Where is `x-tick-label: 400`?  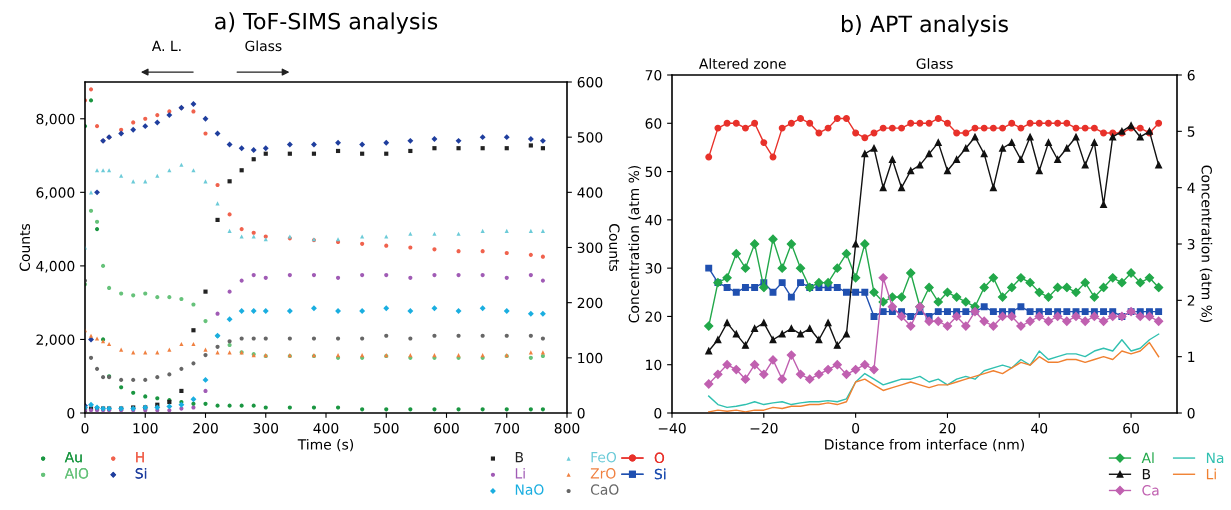
x-tick-label: 400 is located at coordinates (326, 428).